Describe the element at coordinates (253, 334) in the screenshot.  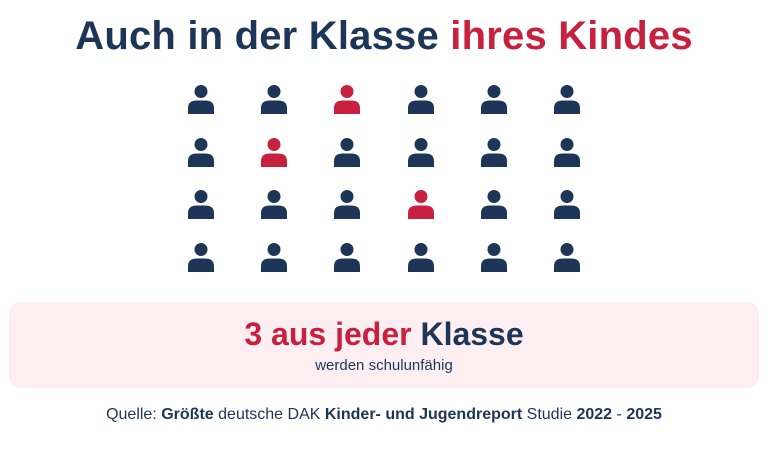
I see `callout-count: 3` at that location.